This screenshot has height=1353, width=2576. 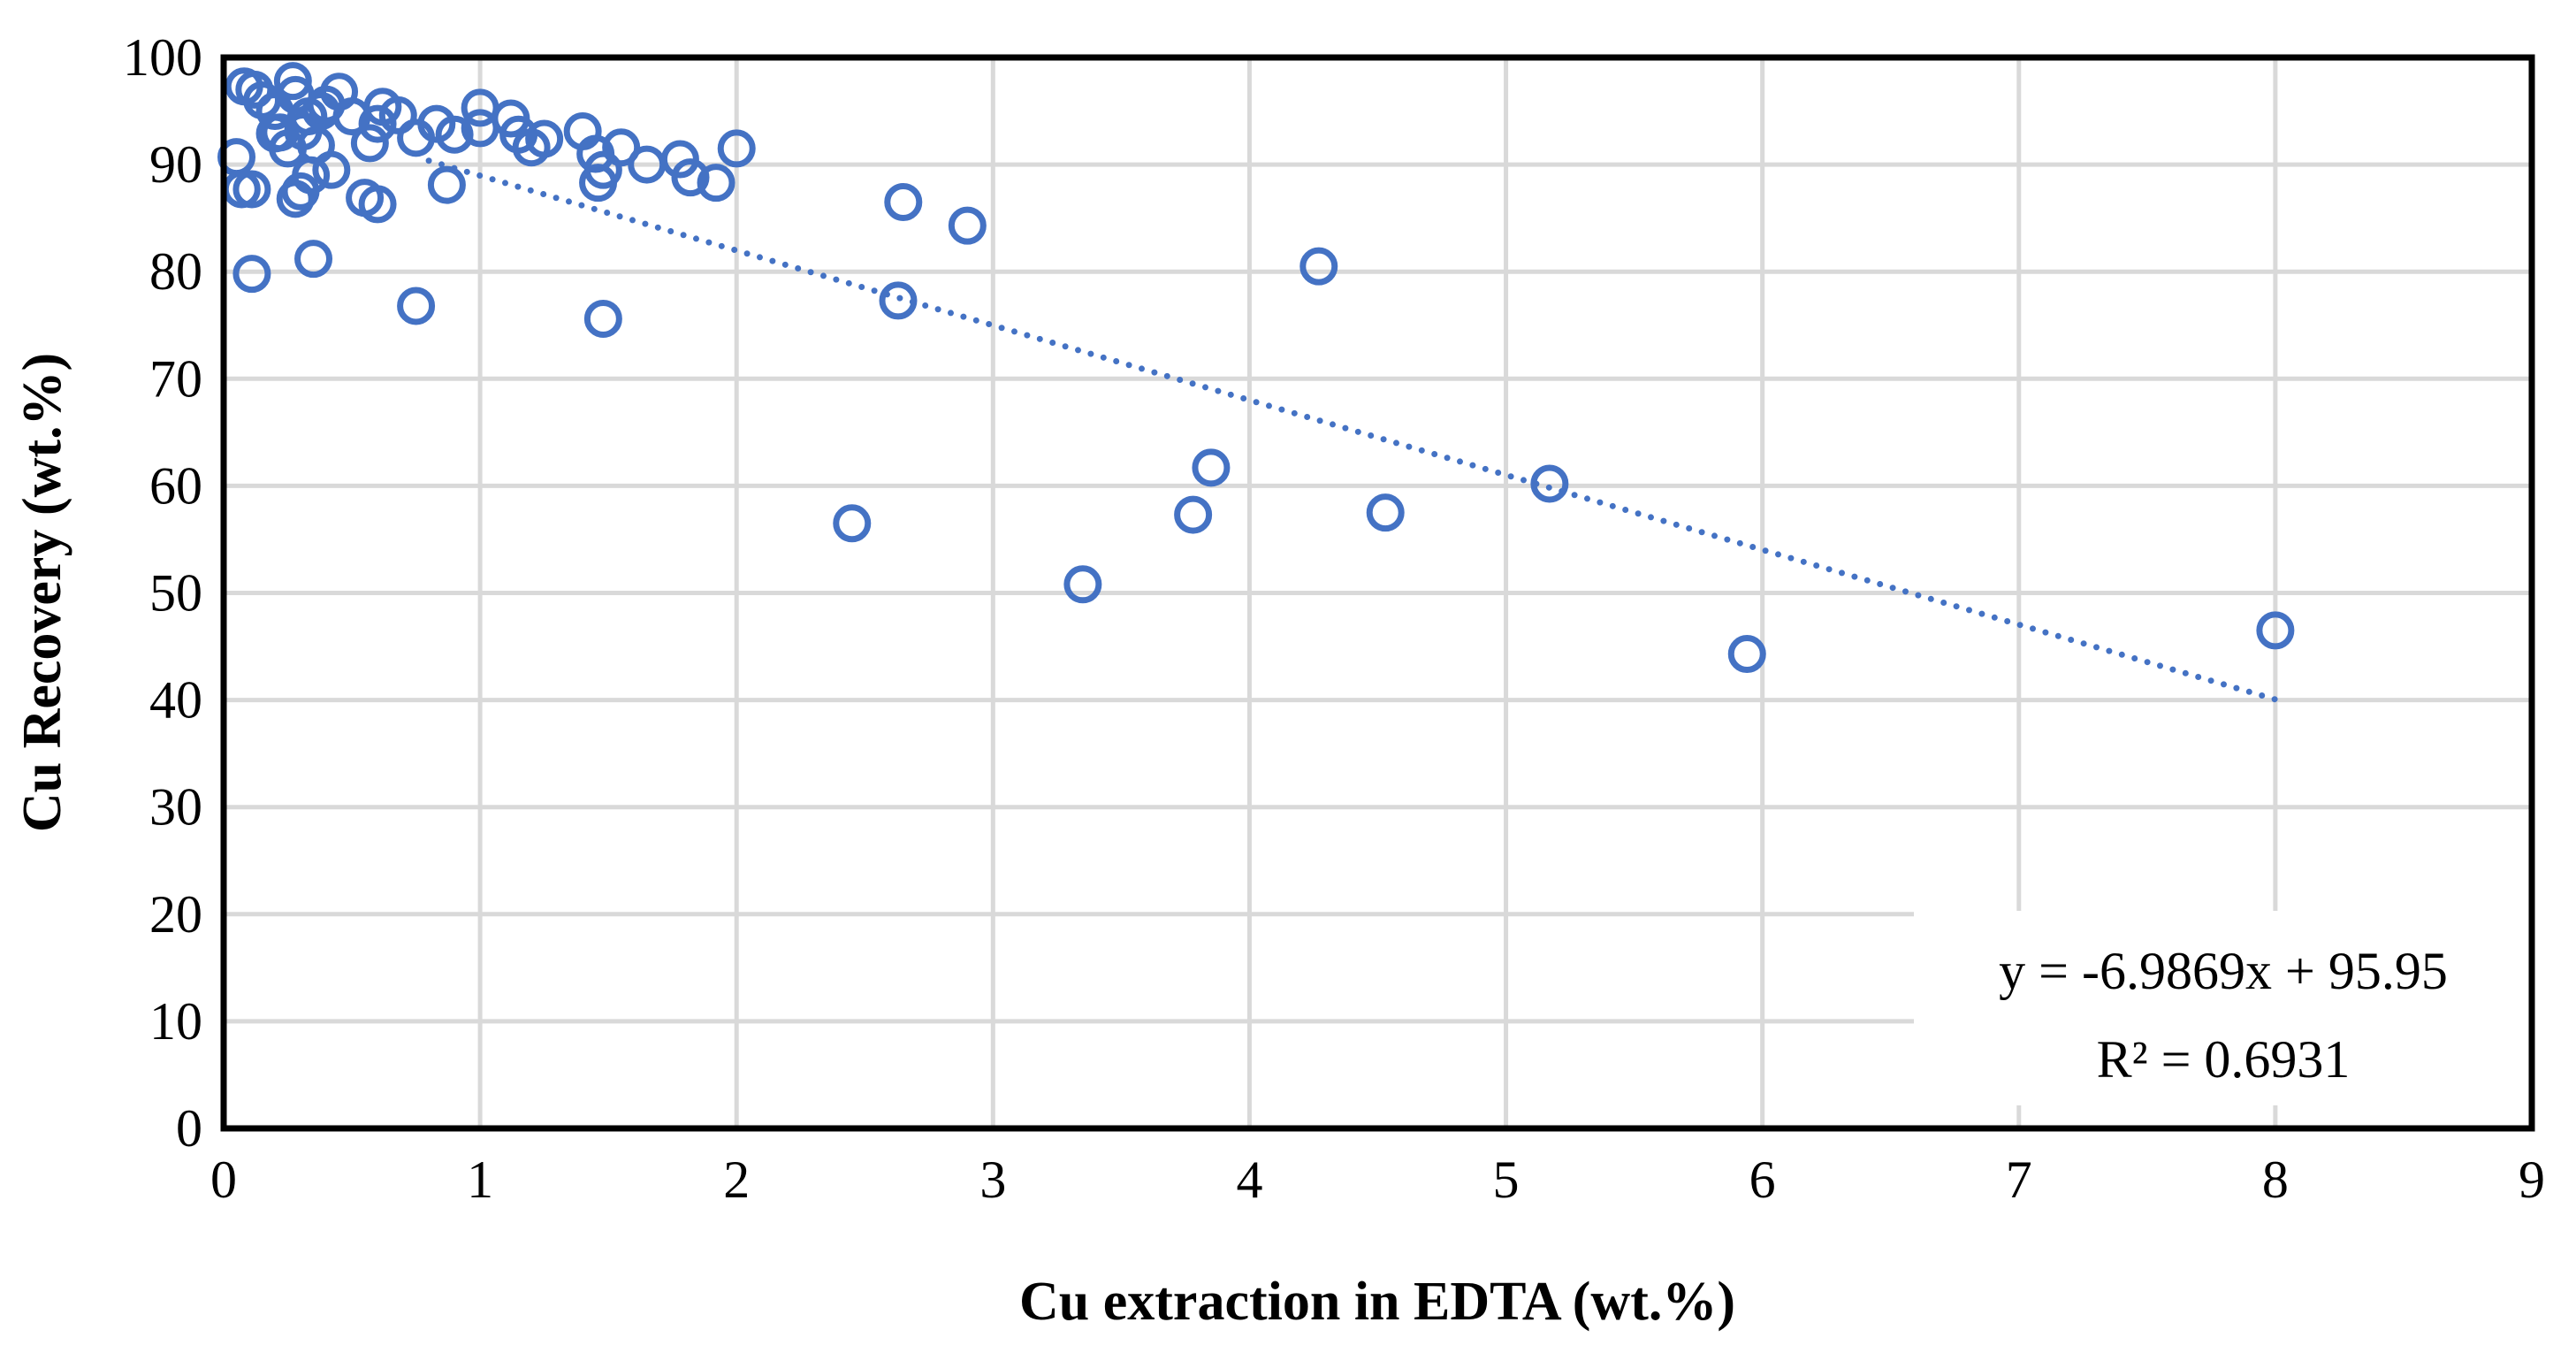 I want to click on x-tick-label: 5, so click(x=1506, y=1179).